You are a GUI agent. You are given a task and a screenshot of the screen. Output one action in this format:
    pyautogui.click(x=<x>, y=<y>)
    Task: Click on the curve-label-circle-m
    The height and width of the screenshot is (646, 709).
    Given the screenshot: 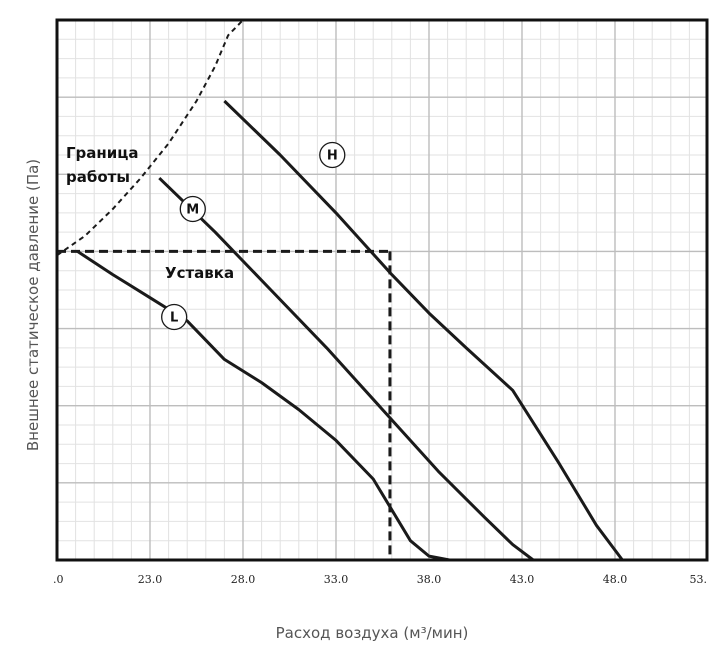 What is the action you would take?
    pyautogui.click(x=192, y=209)
    